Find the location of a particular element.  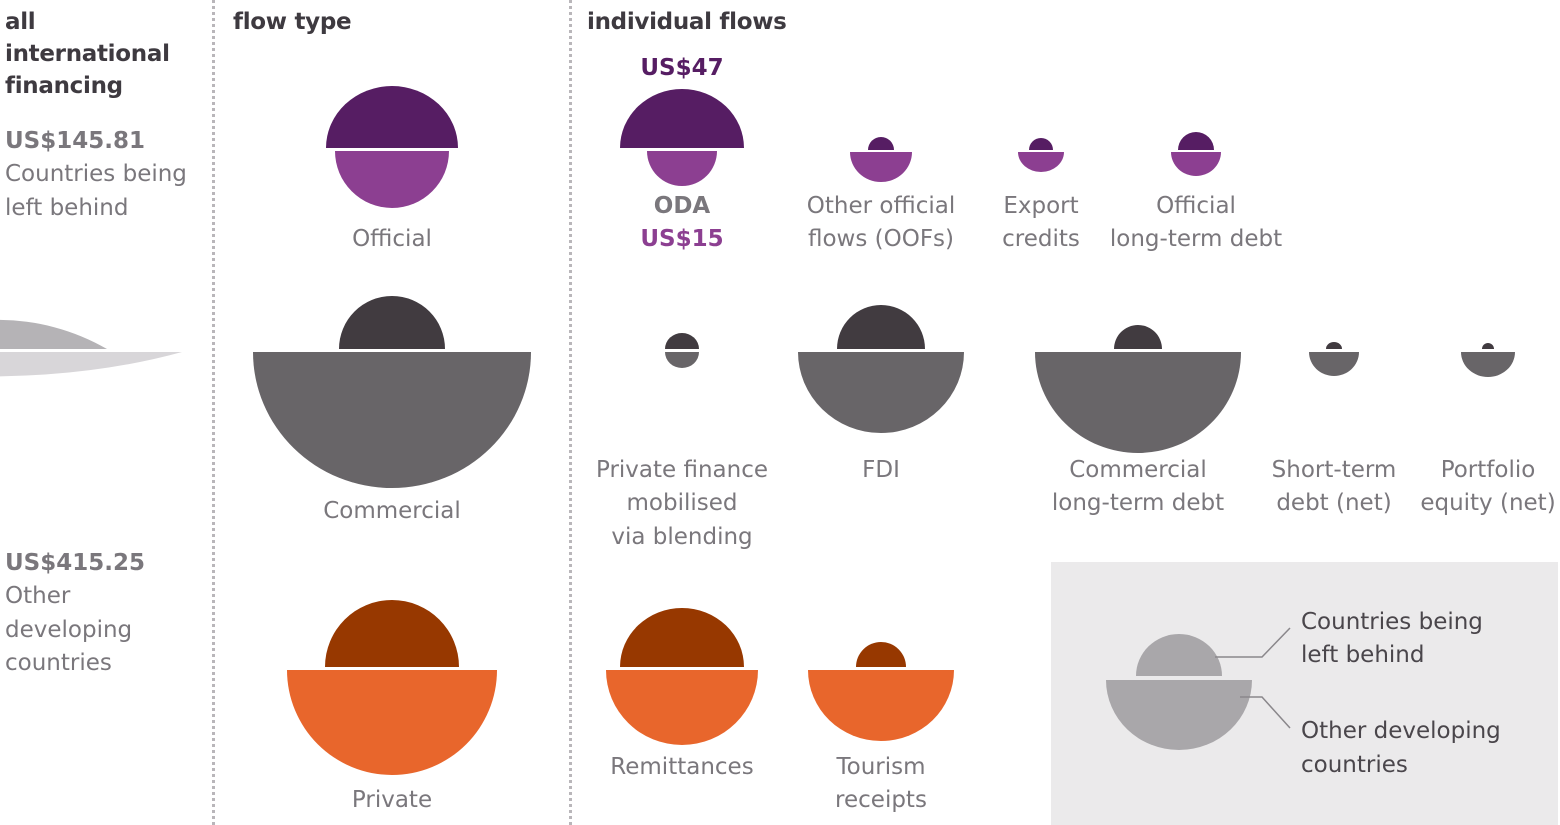

official-debt-top-shape is located at coordinates (1196, 141).